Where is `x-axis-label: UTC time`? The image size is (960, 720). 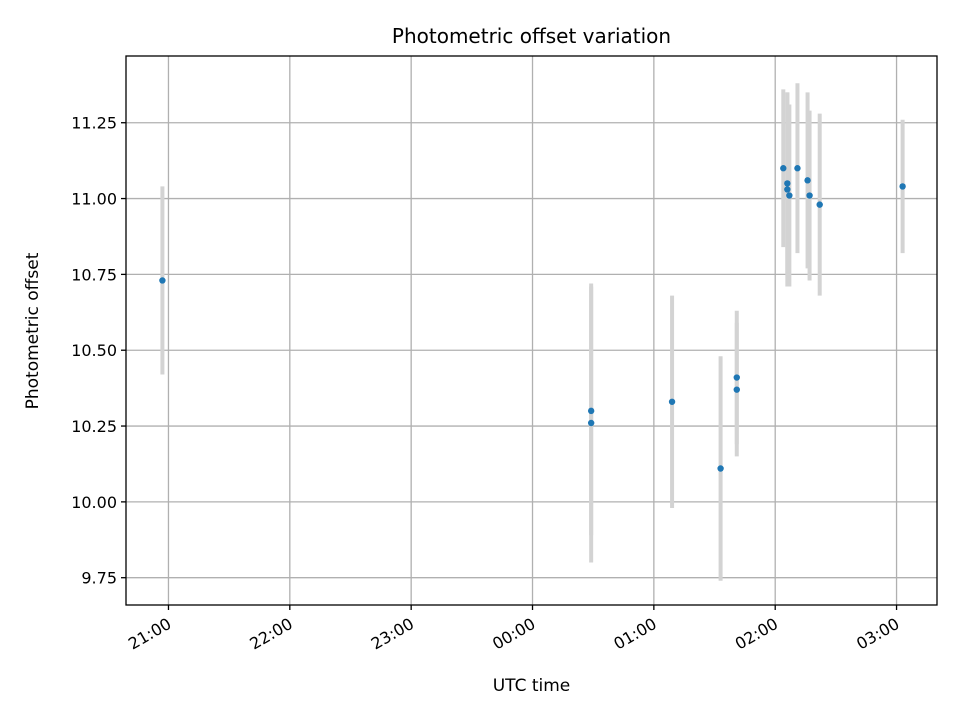
x-axis-label: UTC time is located at coordinates (532, 686).